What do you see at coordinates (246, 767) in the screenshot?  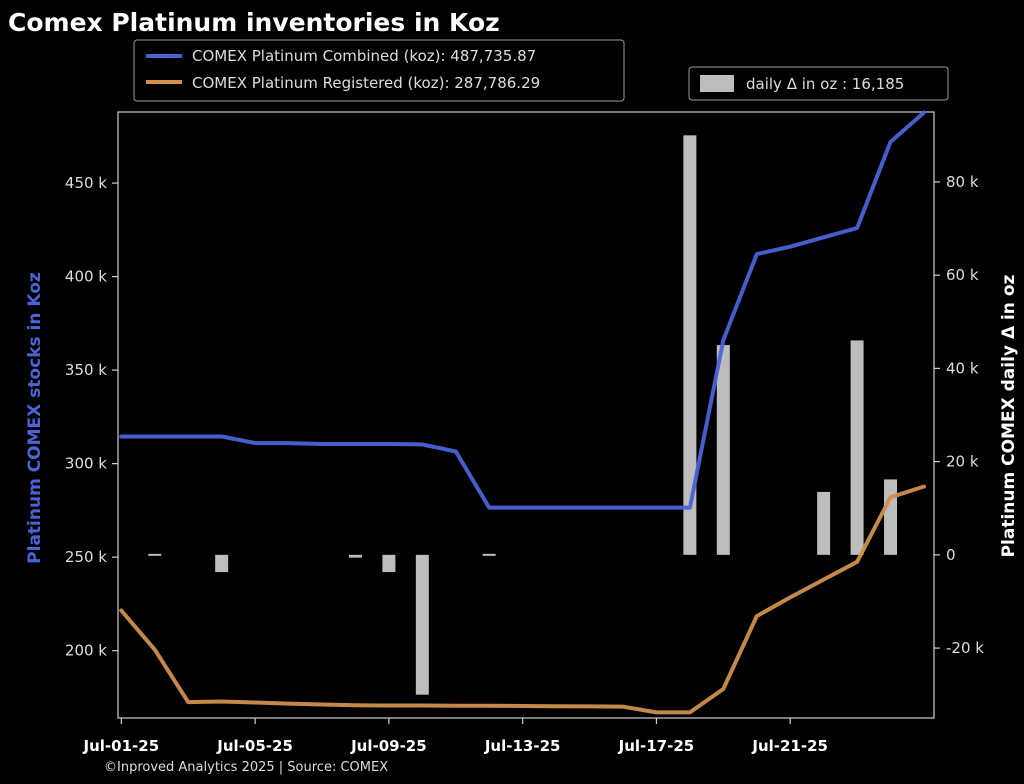 I see `footer-source: ©Inproved Analytics 2025 | Source: COMEX` at bounding box center [246, 767].